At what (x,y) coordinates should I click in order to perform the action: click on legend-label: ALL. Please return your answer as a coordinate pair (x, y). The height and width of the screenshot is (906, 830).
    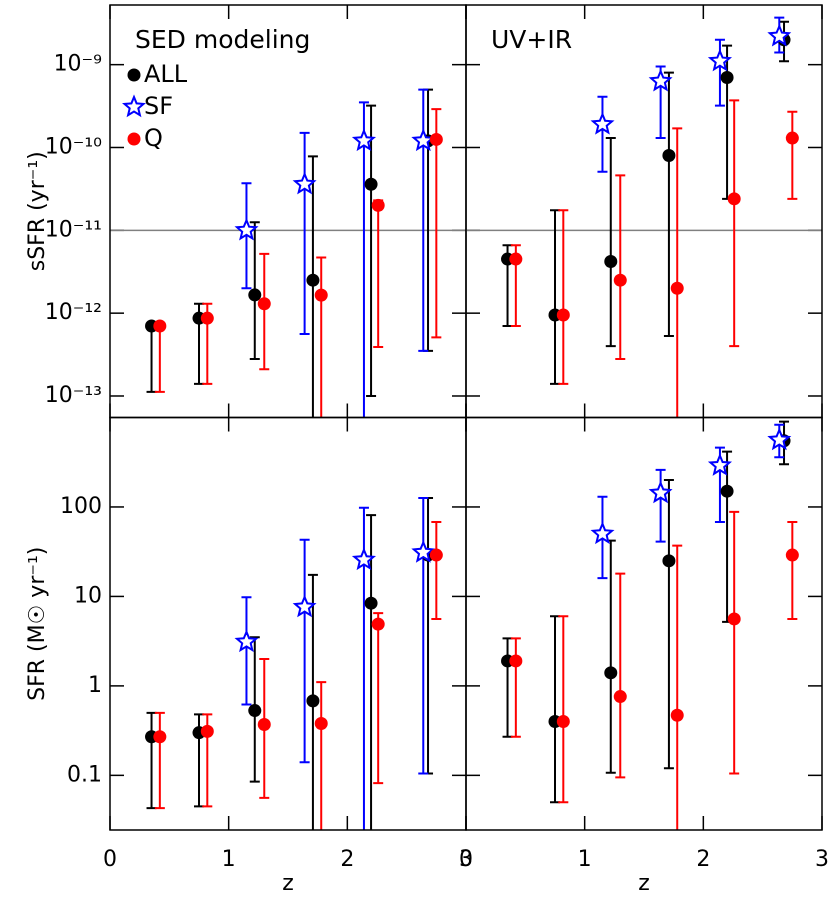
    Looking at the image, I should click on (166, 74).